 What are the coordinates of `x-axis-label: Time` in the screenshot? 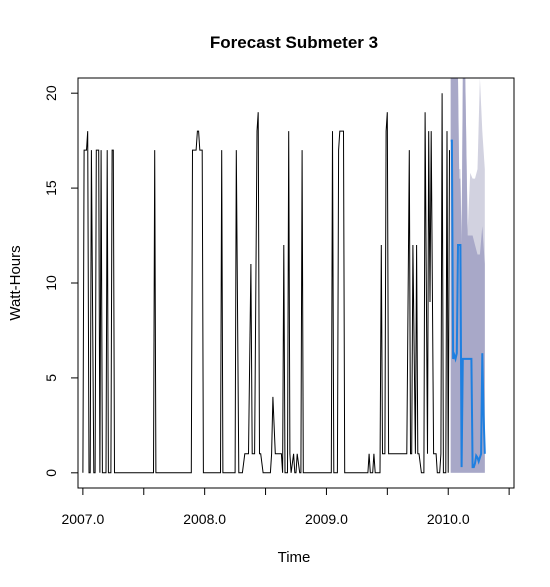 It's located at (294, 557).